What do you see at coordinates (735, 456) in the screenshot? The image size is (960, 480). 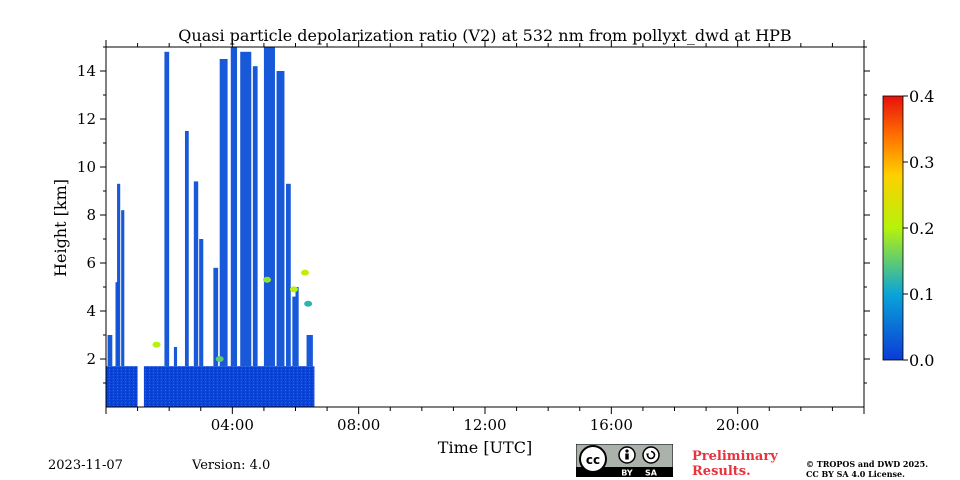 I see `preliminary-line-1: Preliminary` at bounding box center [735, 456].